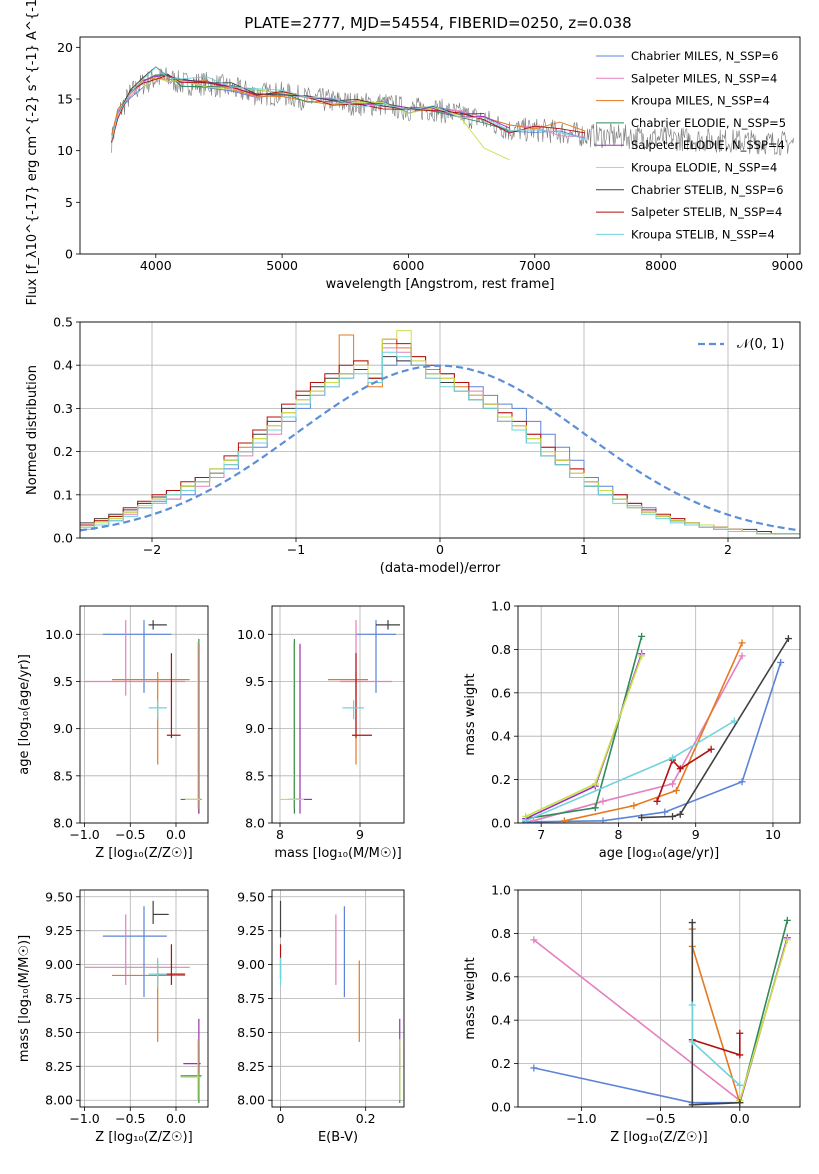  I want to click on y-tick-label: 9.00, so click(59, 964).